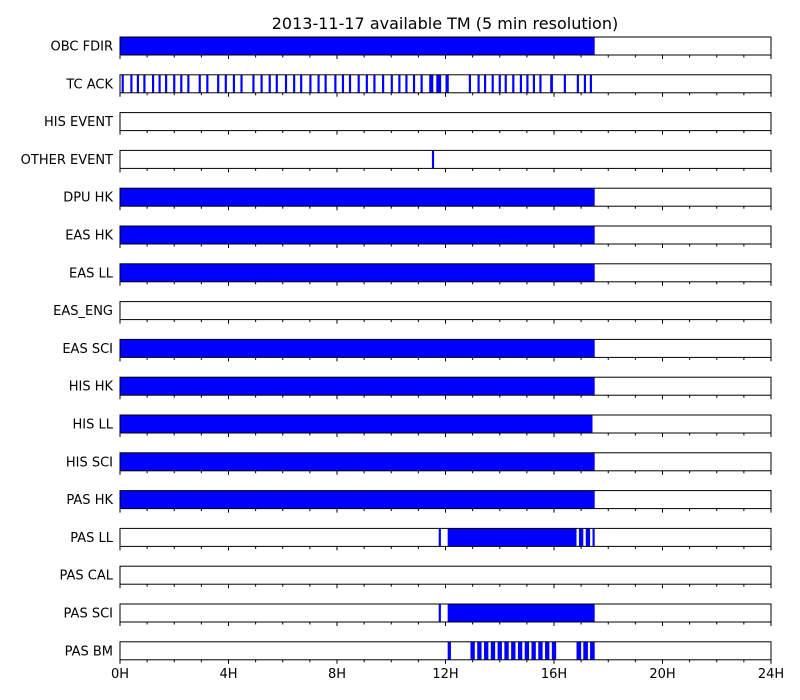 The image size is (800, 700). What do you see at coordinates (87, 576) in the screenshot?
I see `row-label: PAS CAL` at bounding box center [87, 576].